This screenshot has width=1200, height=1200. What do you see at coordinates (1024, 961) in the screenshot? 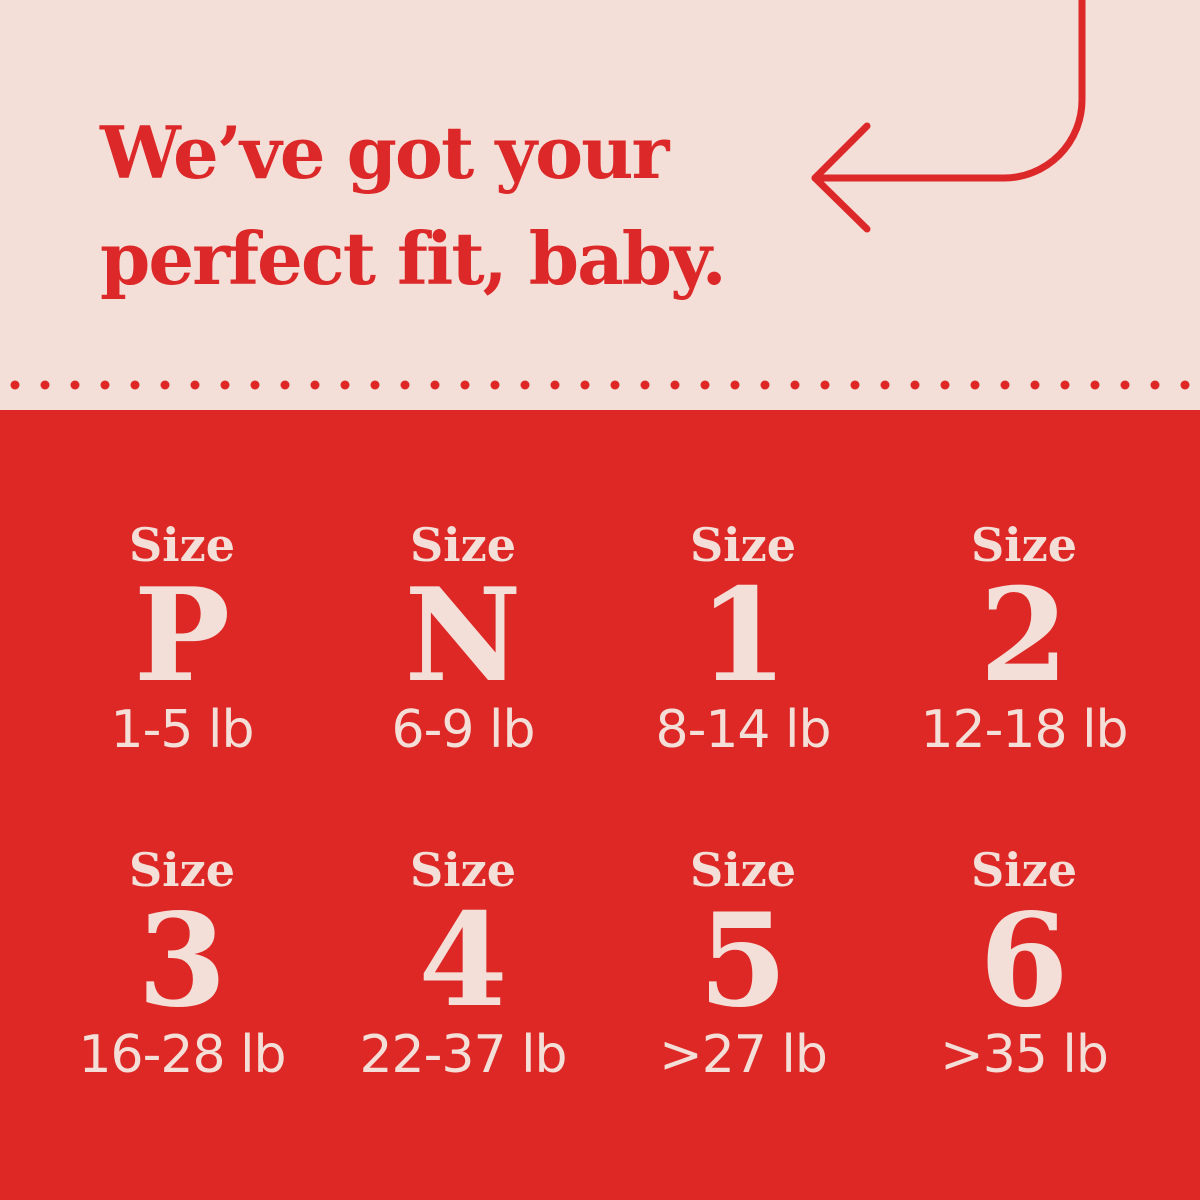
I see `size-code: 6` at bounding box center [1024, 961].